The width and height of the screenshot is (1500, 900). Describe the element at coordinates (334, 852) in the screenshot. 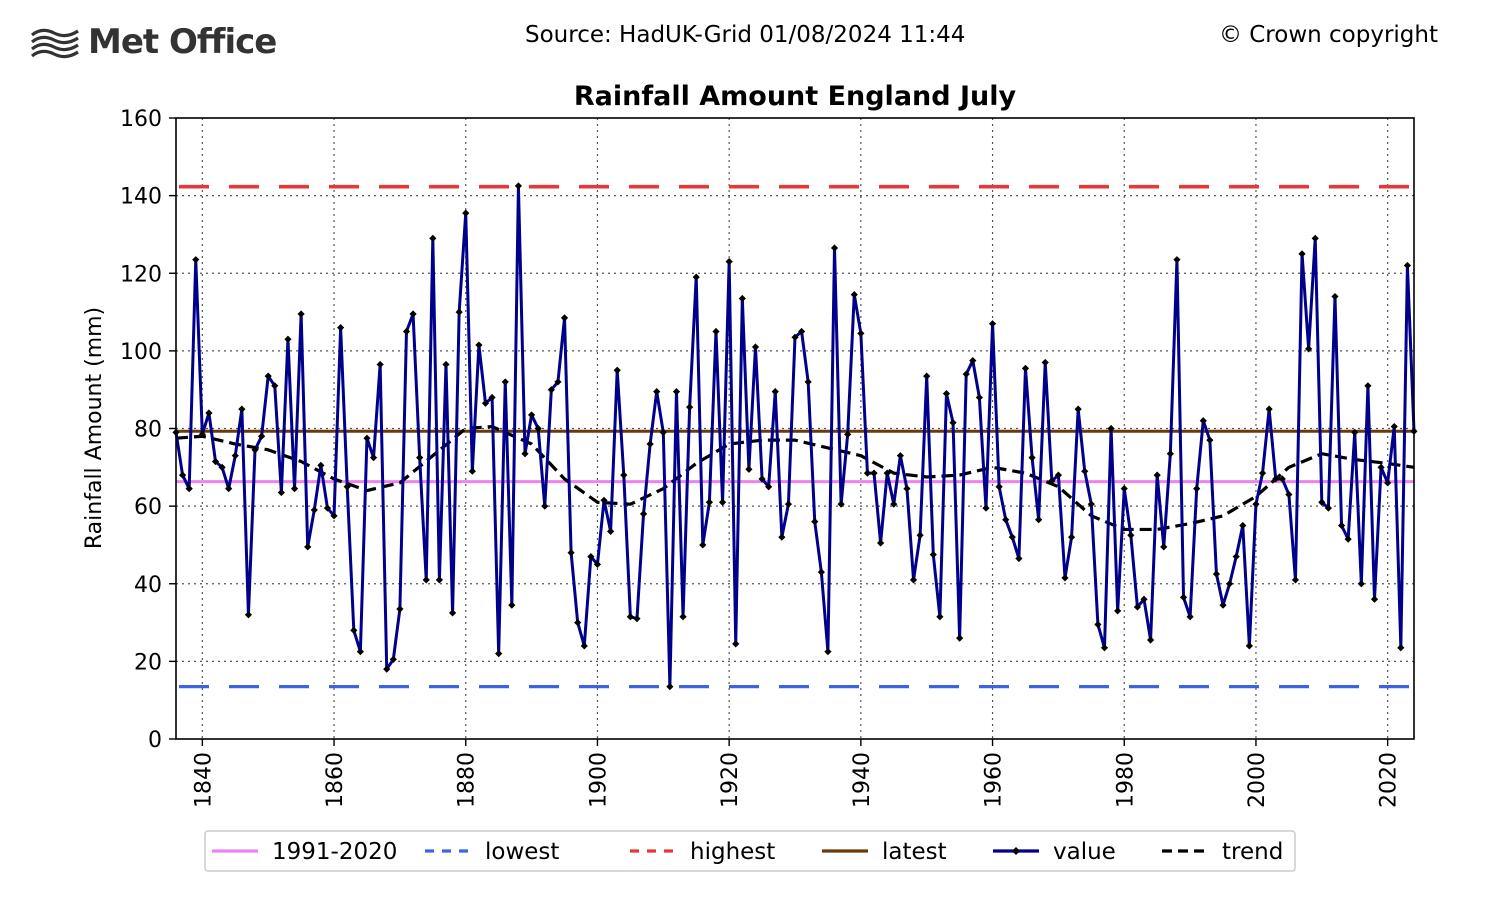

I see `legend-label: 1991-2020` at that location.